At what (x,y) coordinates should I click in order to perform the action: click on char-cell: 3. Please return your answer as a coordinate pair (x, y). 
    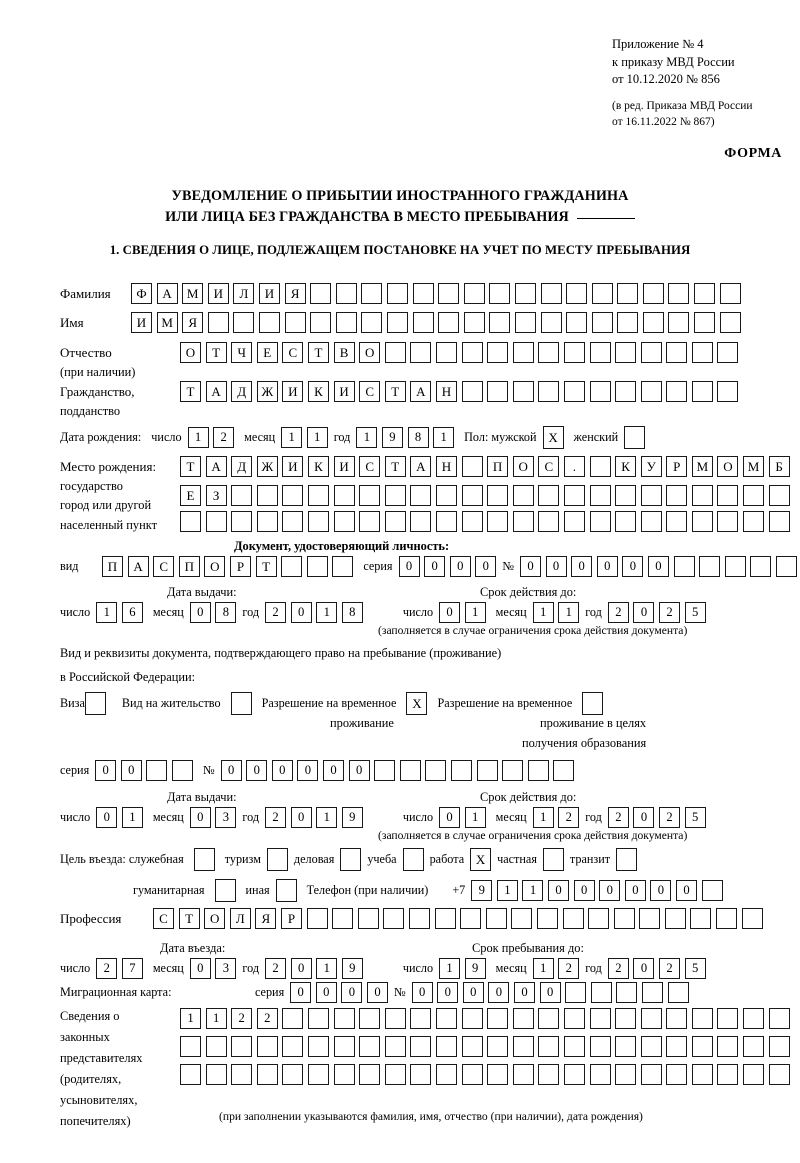
    Looking at the image, I should click on (226, 968).